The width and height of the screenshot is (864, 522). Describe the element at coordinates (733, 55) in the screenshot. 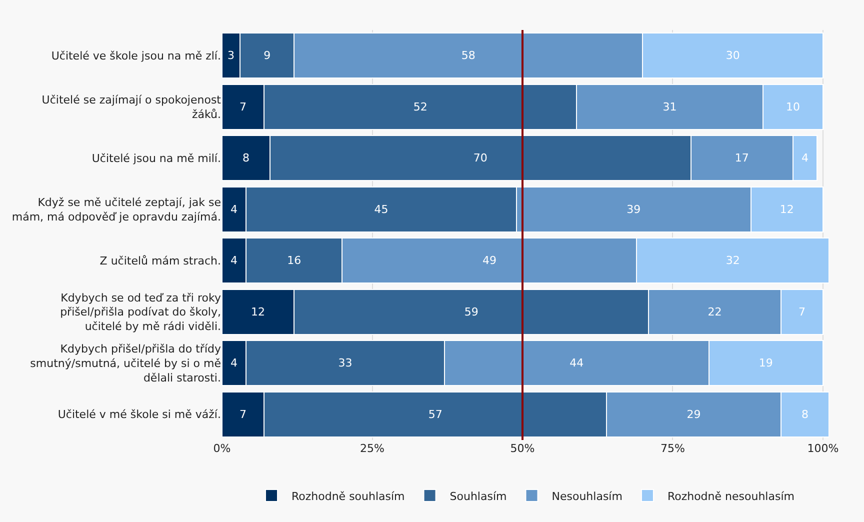

I see `data-label: 30` at that location.